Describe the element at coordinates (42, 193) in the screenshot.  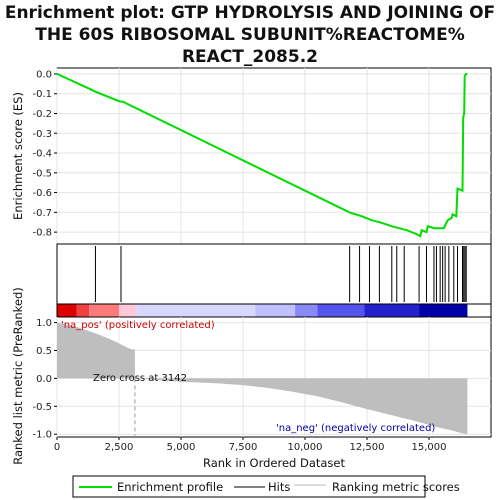
I see `es-y-tick-label: -0.6` at that location.